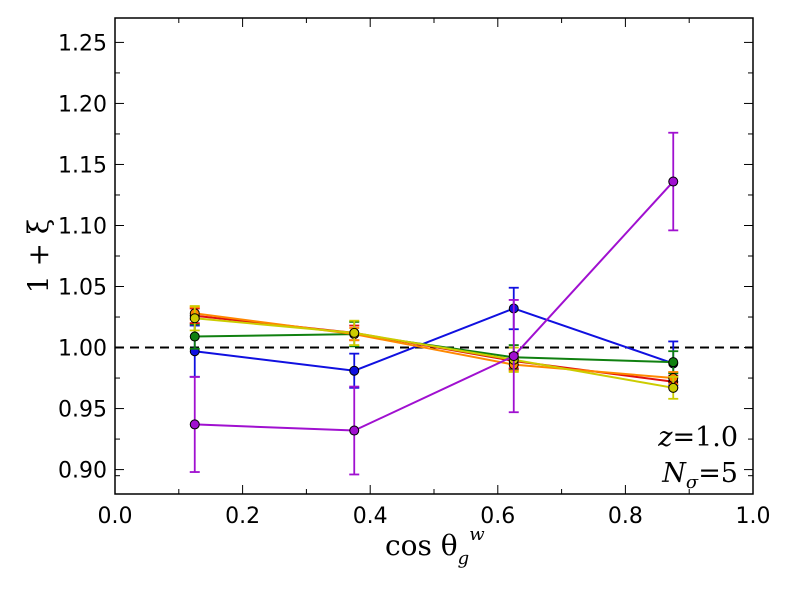 This screenshot has height=592, width=789. What do you see at coordinates (82, 104) in the screenshot?
I see `y-tick-label: 1.20` at bounding box center [82, 104].